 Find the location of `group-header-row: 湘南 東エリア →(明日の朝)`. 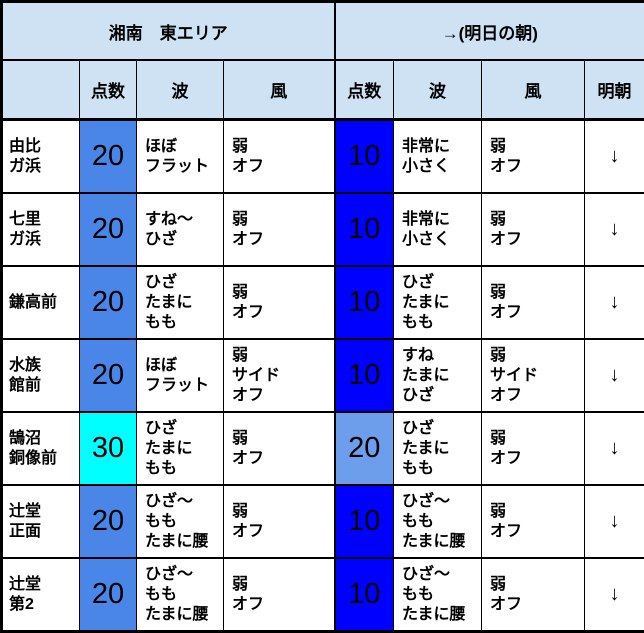

group-header-row: 湘南 東エリア →(明日の朝) is located at coordinates (323, 31).